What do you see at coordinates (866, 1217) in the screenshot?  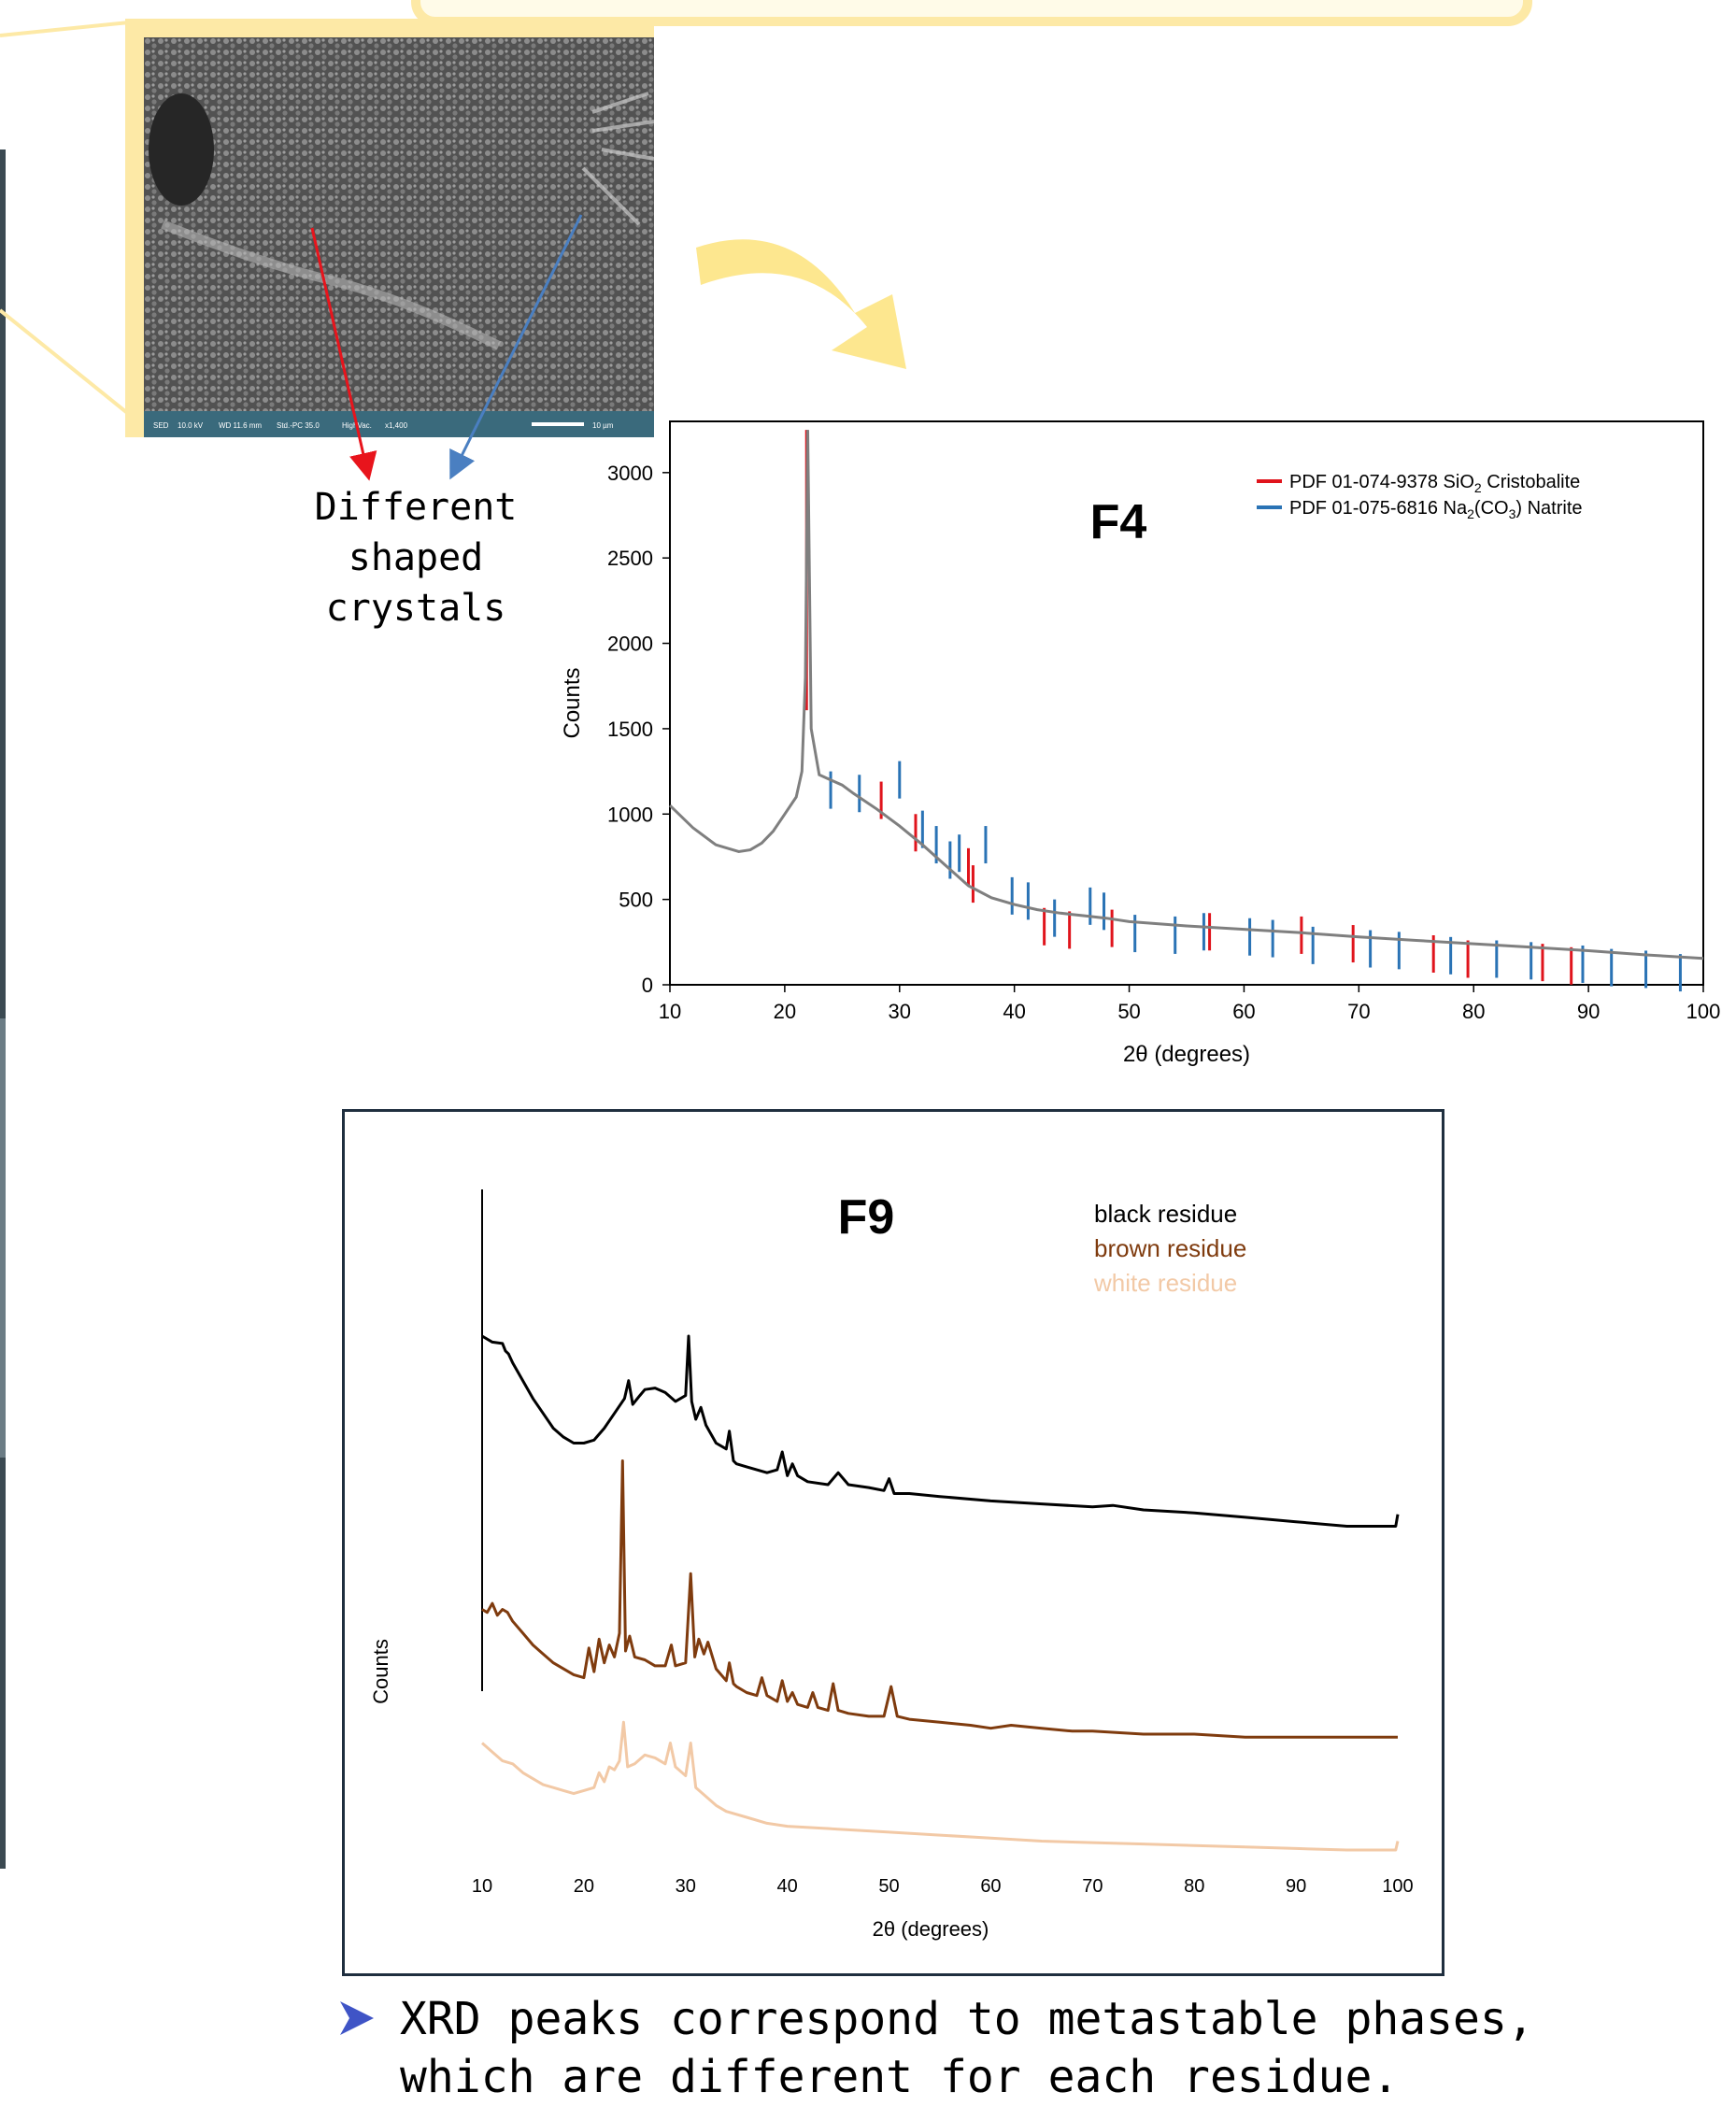 I see `chart-title-f9: F9` at bounding box center [866, 1217].